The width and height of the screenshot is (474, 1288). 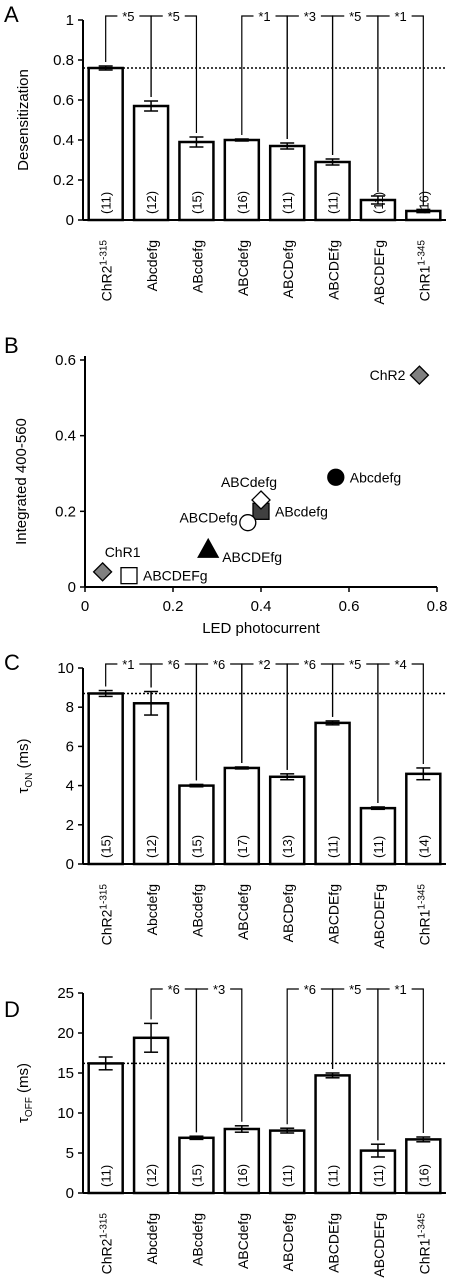 I want to click on scatter-point-label: ABcdefg, so click(x=301, y=511).